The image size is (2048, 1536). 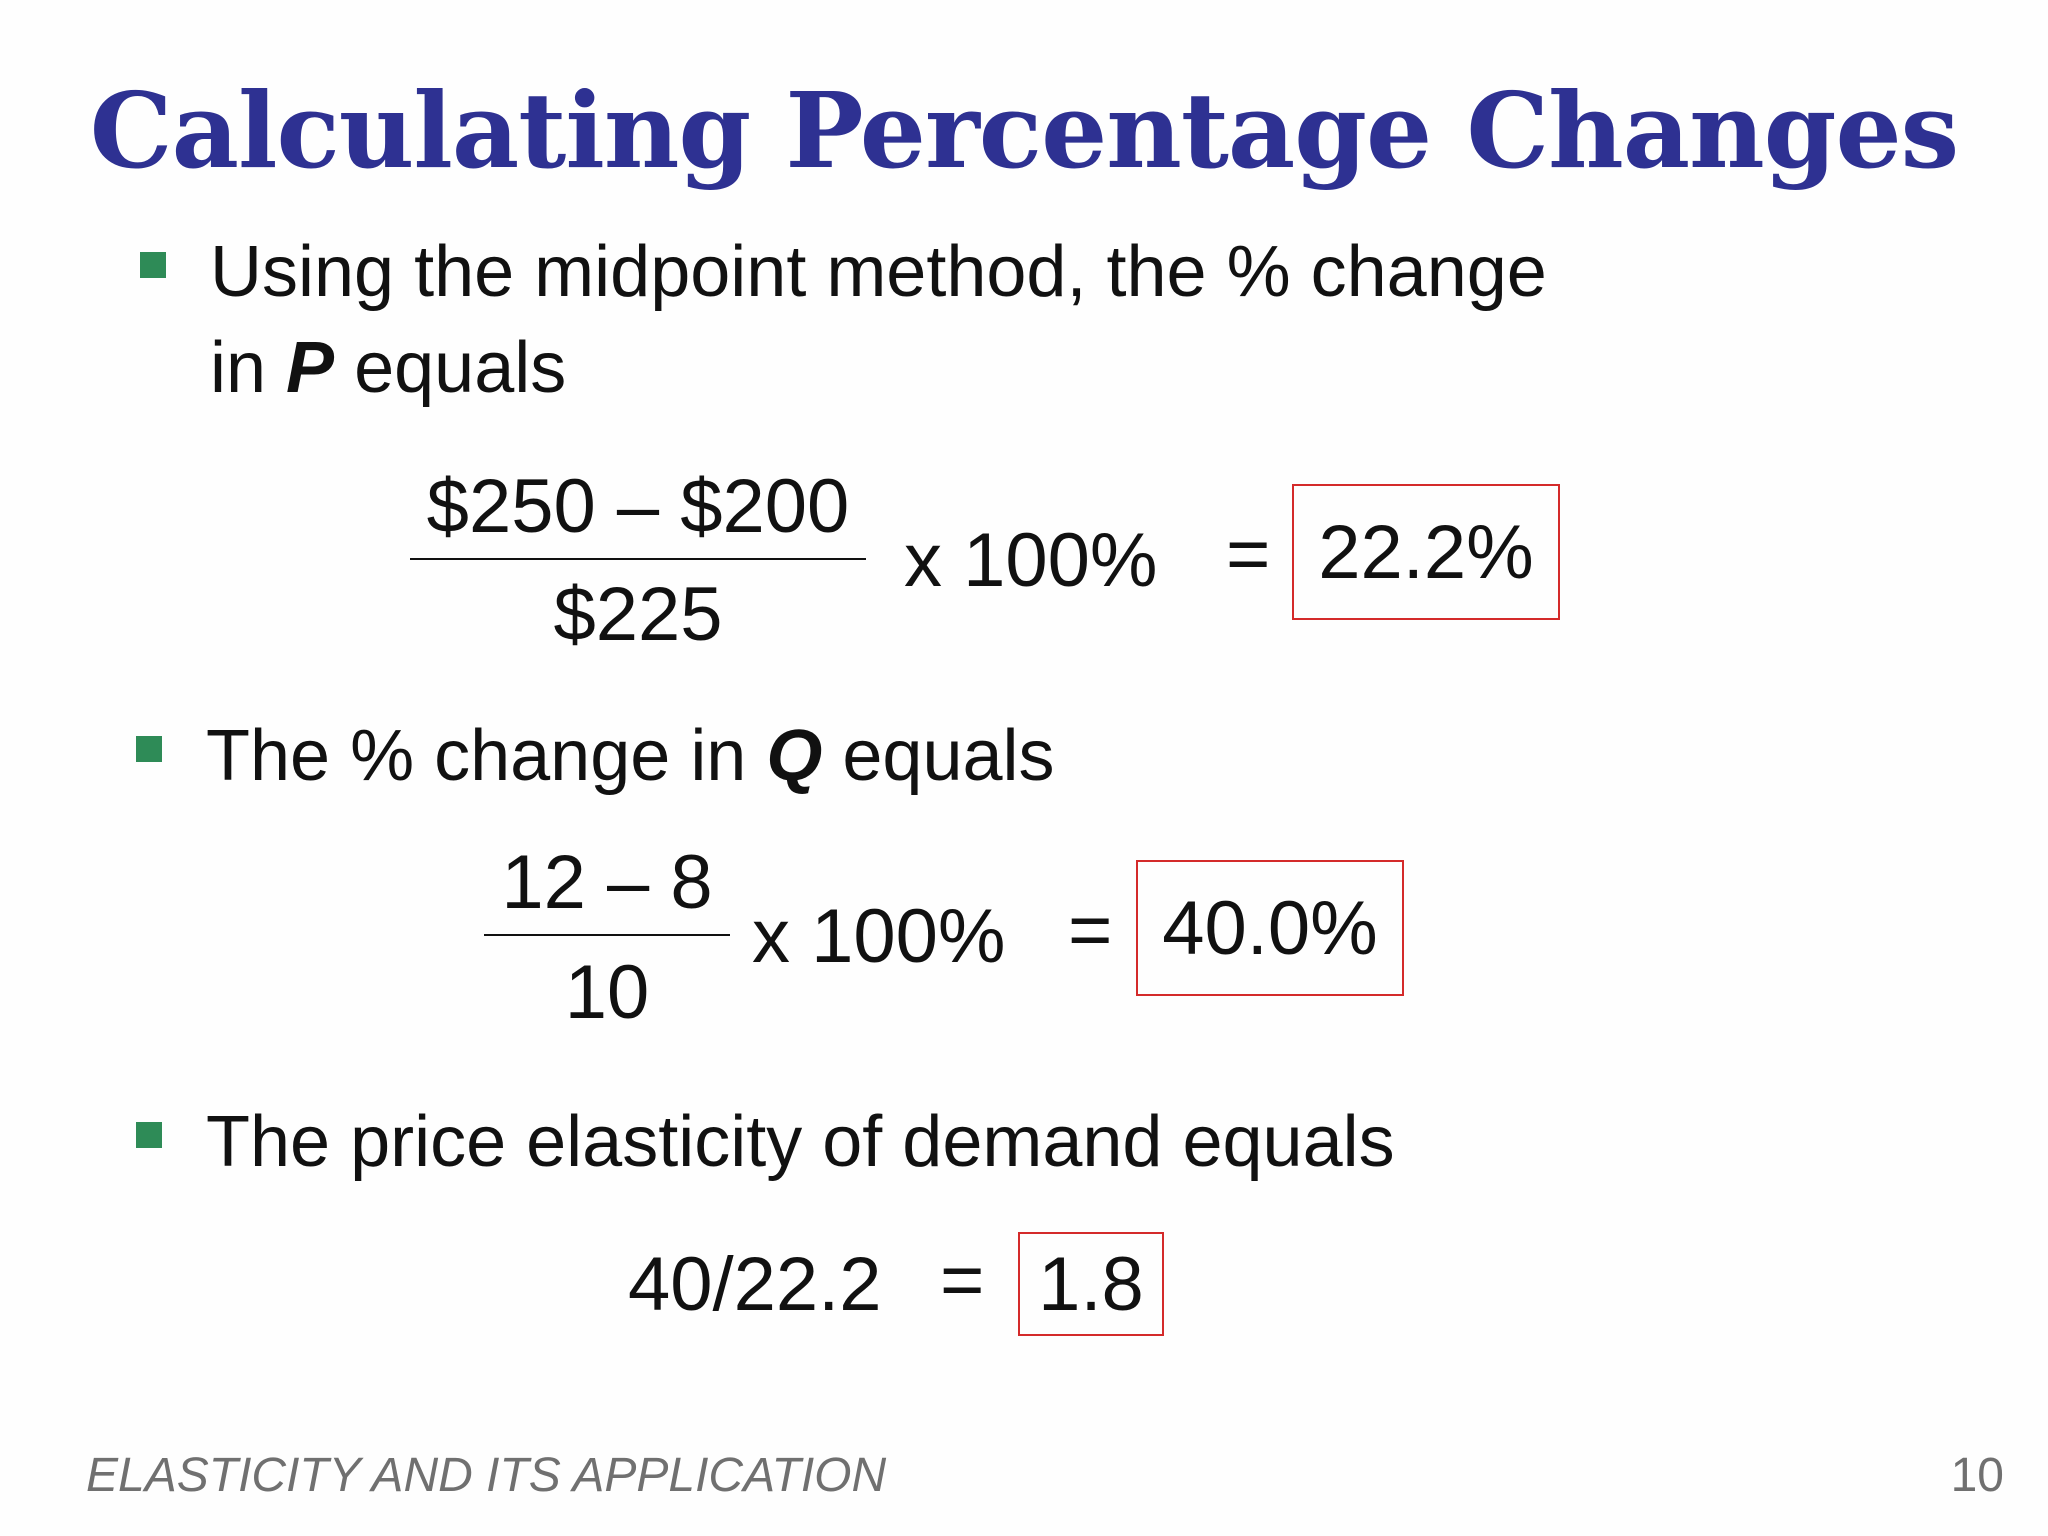 I want to click on quantity-change-multiplier: x 100%, so click(x=879, y=936).